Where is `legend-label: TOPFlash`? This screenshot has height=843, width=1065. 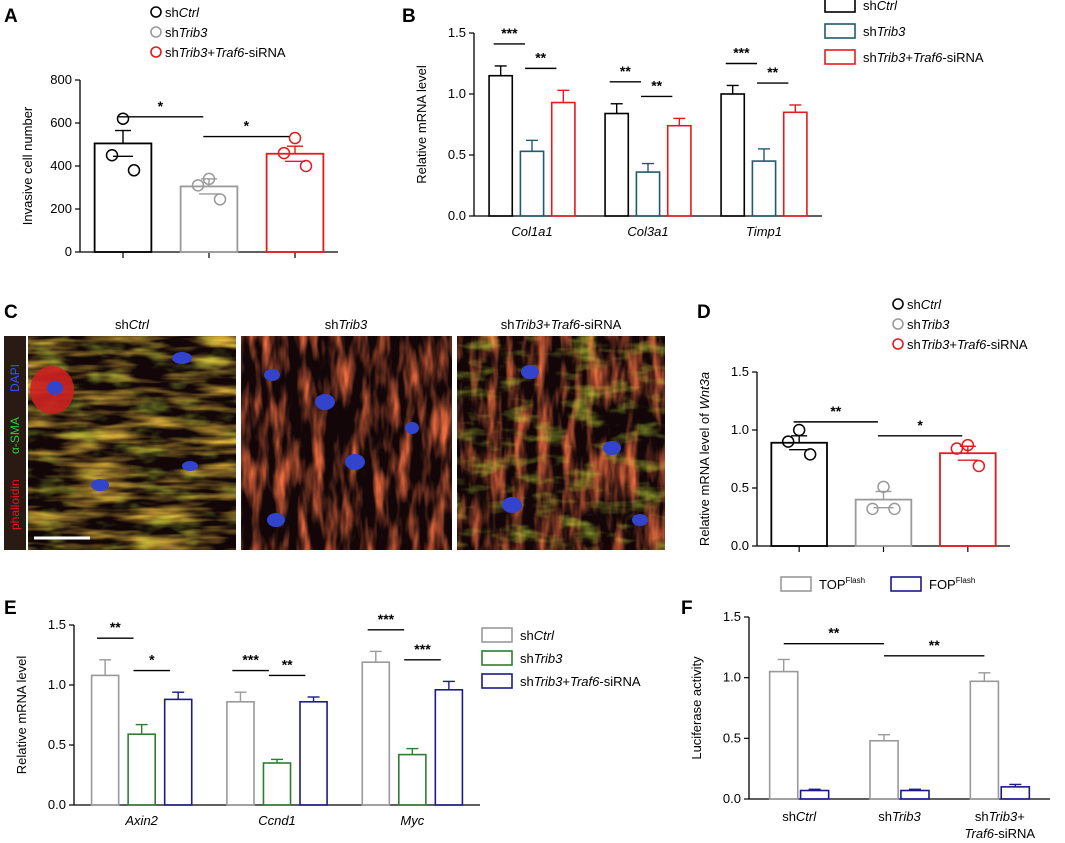 legend-label: TOPFlash is located at coordinates (842, 584).